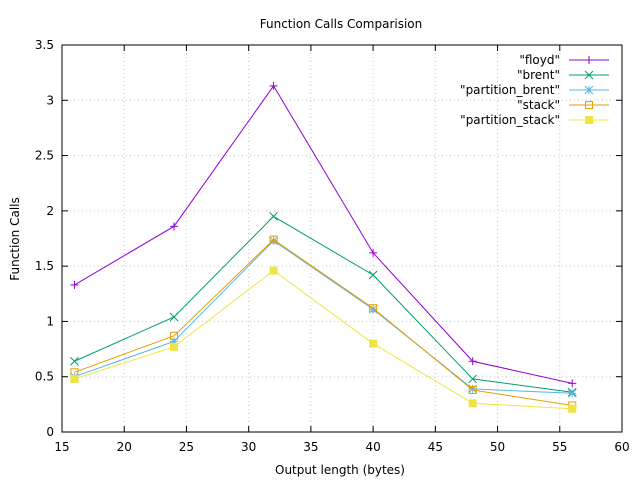  Describe the element at coordinates (50, 100) in the screenshot. I see `y-tick-label: 3` at that location.